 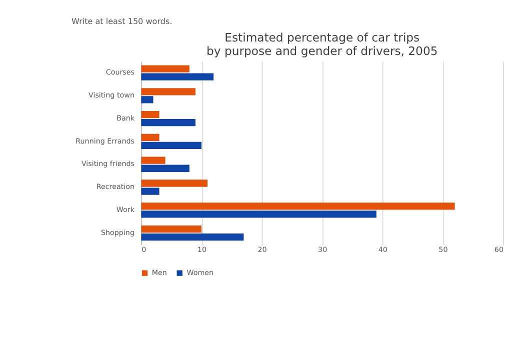 I want to click on y-tick-label: Work, so click(x=126, y=209).